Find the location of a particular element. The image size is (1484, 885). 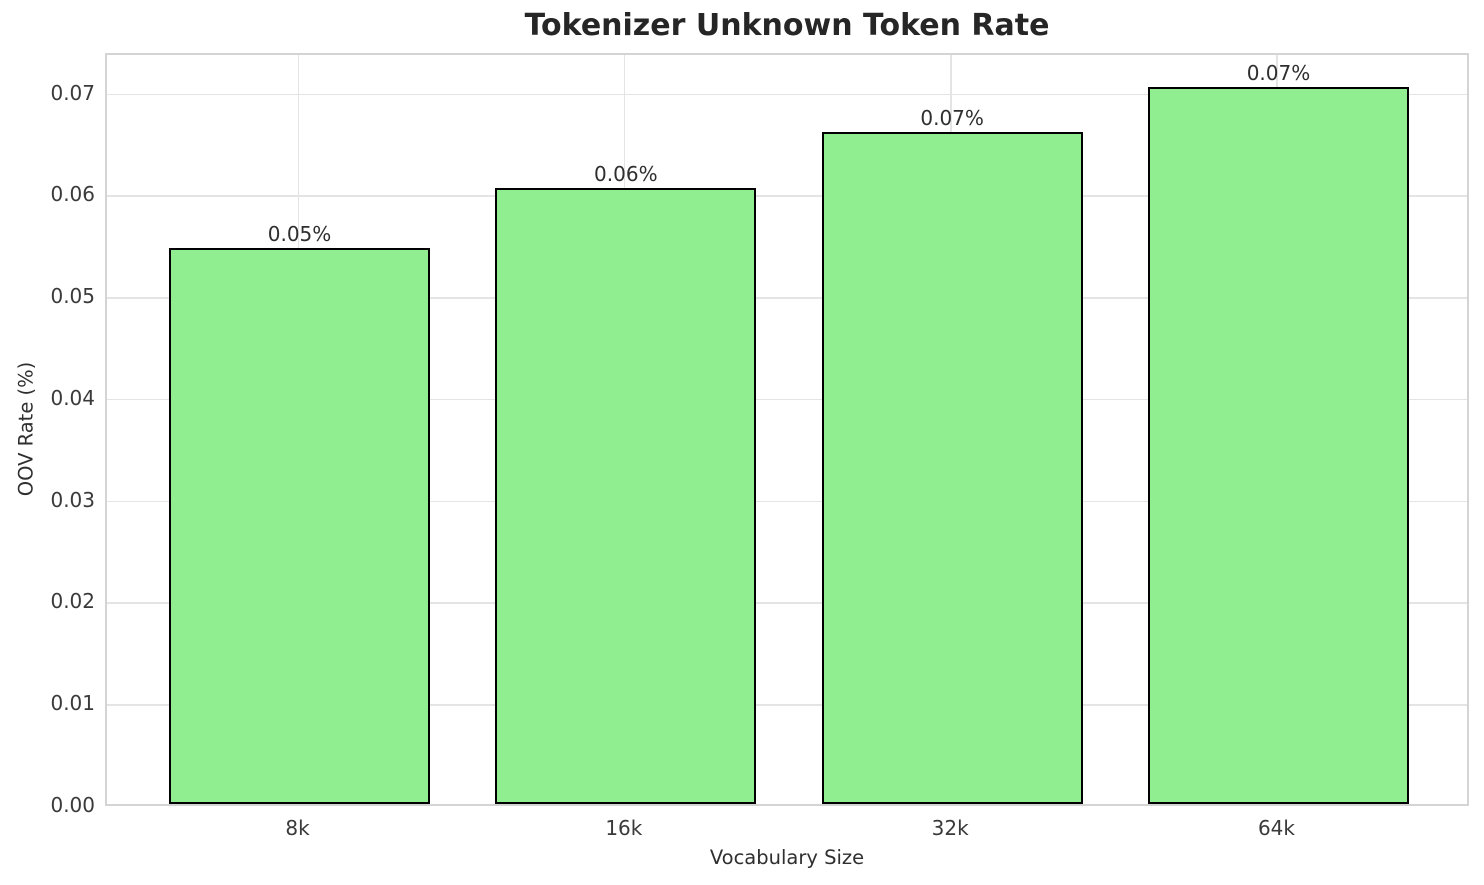

y-tick-label: 0.07 is located at coordinates (72, 92).